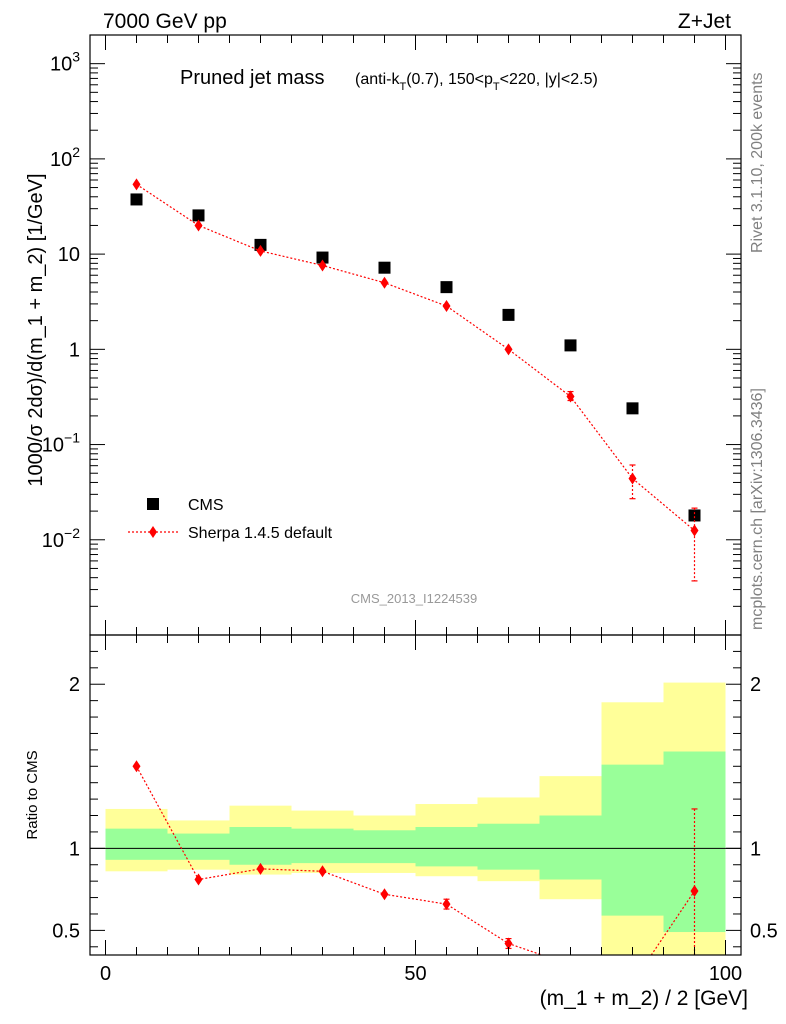  What do you see at coordinates (415, 974) in the screenshot?
I see `x-tick-label: 50` at bounding box center [415, 974].